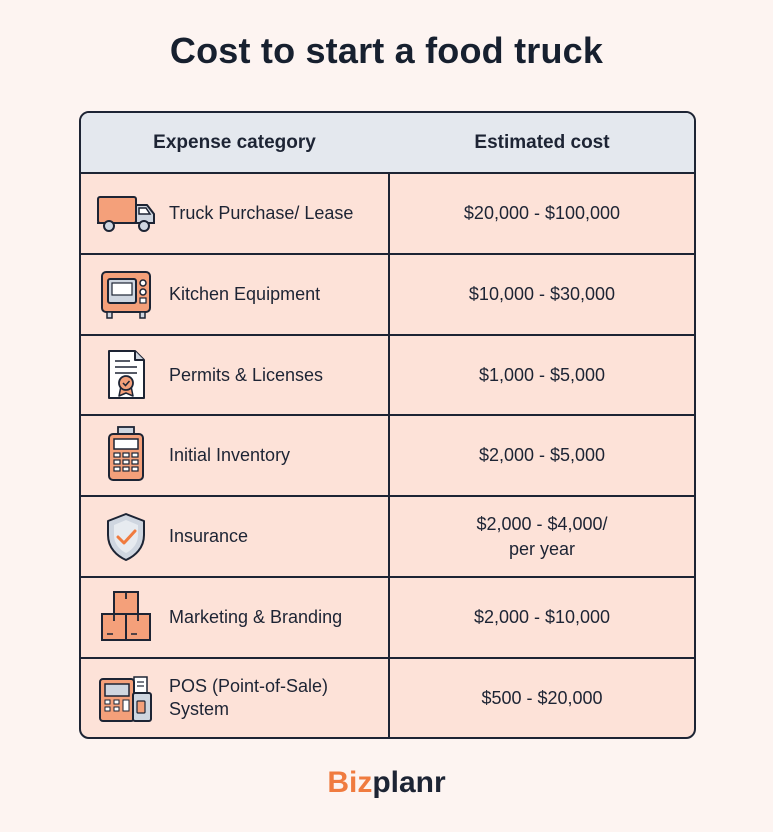 The width and height of the screenshot is (773, 832). Describe the element at coordinates (126, 214) in the screenshot. I see `truck-icon` at that location.